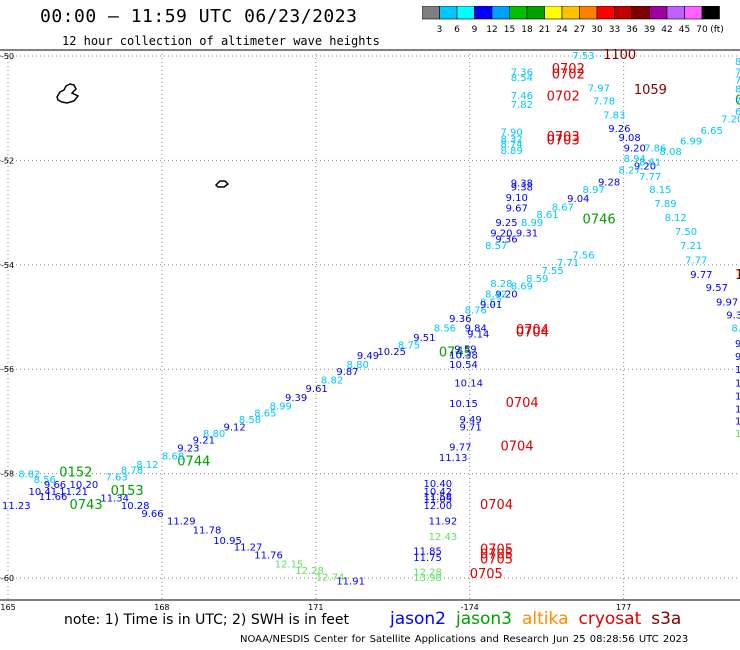  What do you see at coordinates (635, 159) in the screenshot?
I see `swh-value: 8.94` at bounding box center [635, 159].